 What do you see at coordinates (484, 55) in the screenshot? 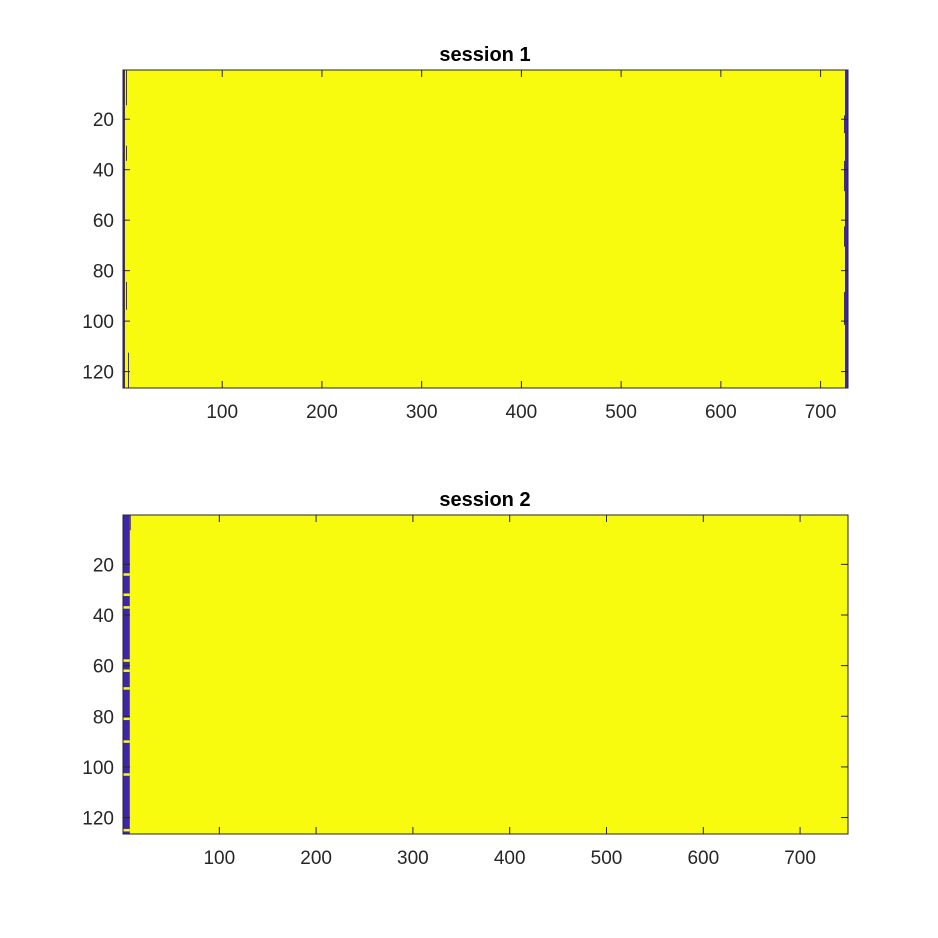
I see `subplot-title: session 1` at bounding box center [484, 55].